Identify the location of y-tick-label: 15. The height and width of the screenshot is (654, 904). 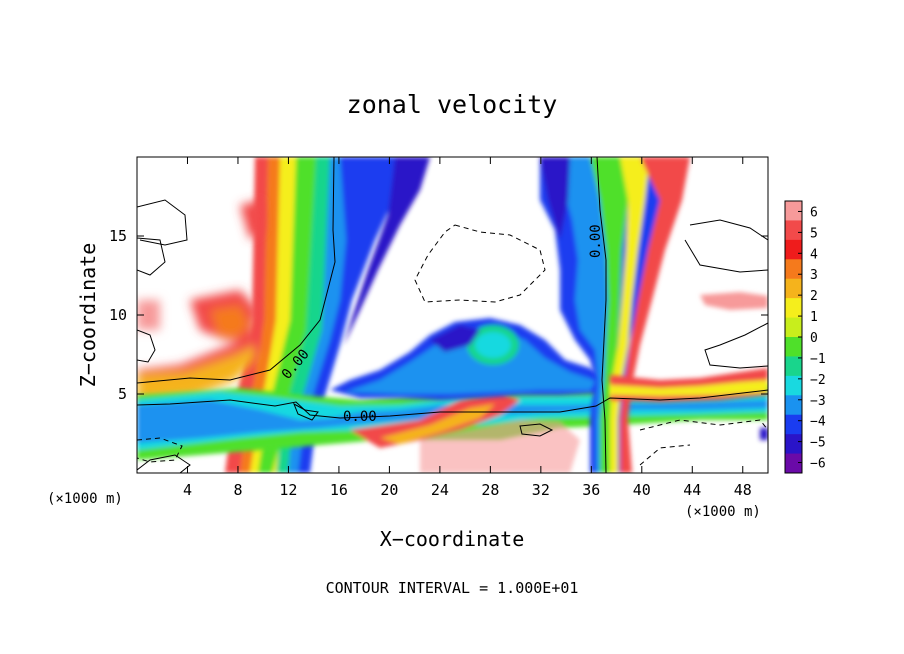
(118, 236).